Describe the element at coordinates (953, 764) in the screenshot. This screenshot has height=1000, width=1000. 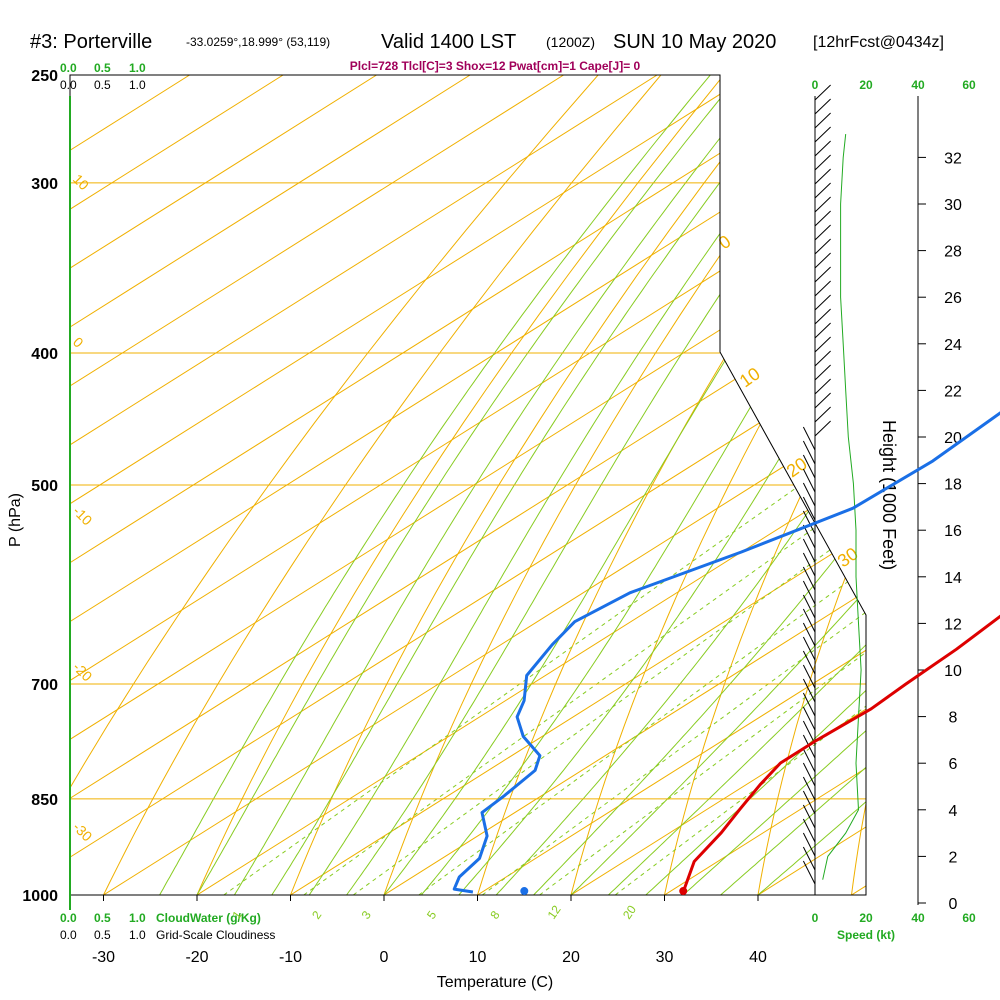
I see `height-label-6: 6` at that location.